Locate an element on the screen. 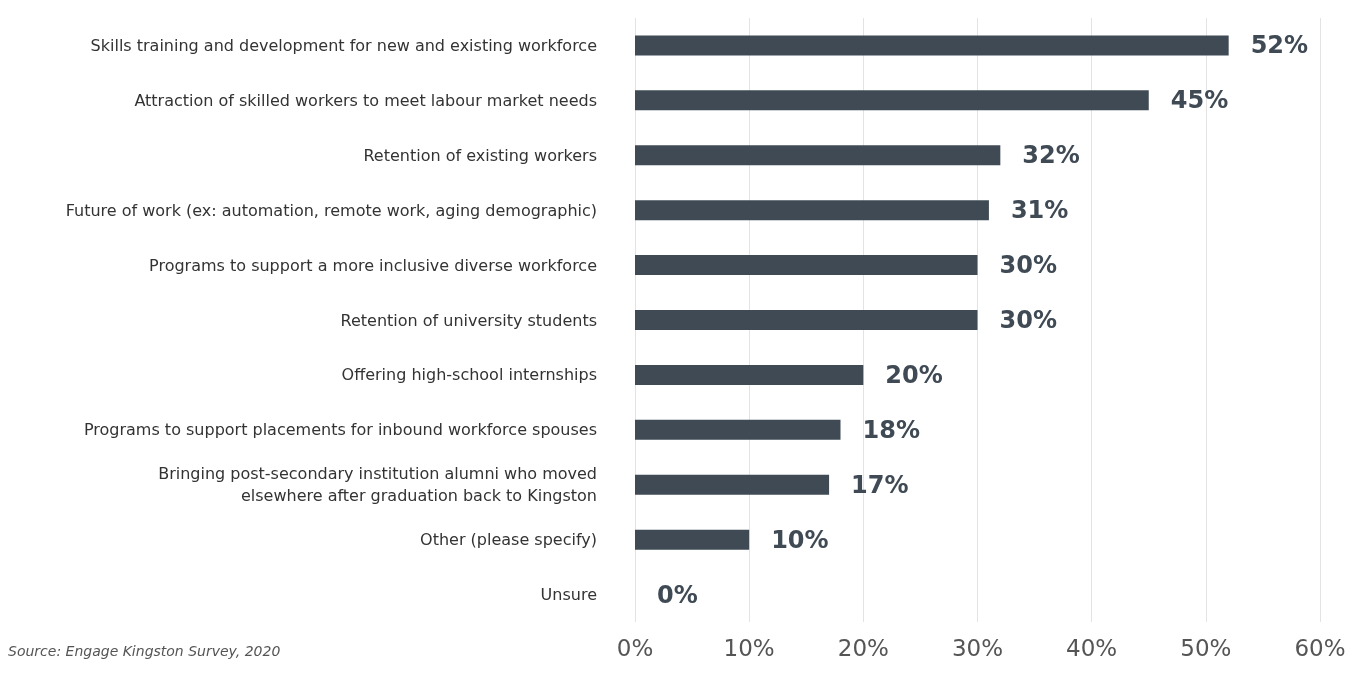  y-tick-label: Programs to support a more inclusive diverse workforce is located at coordinates (373, 265).